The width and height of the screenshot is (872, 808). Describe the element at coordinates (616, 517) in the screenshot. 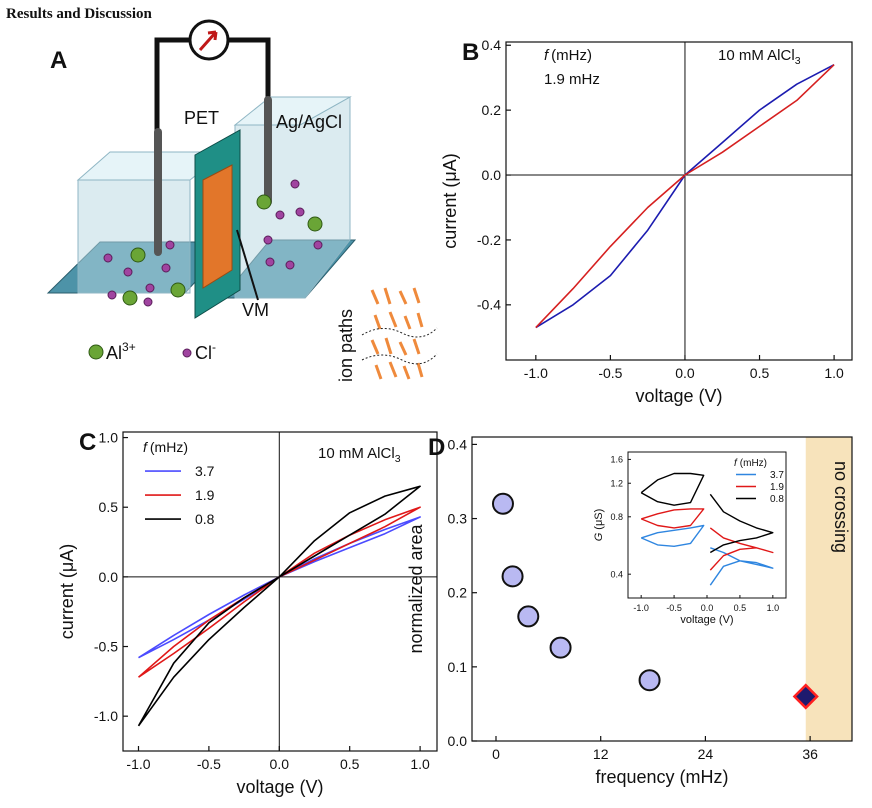

I see `y-tick-label: 0.8` at that location.